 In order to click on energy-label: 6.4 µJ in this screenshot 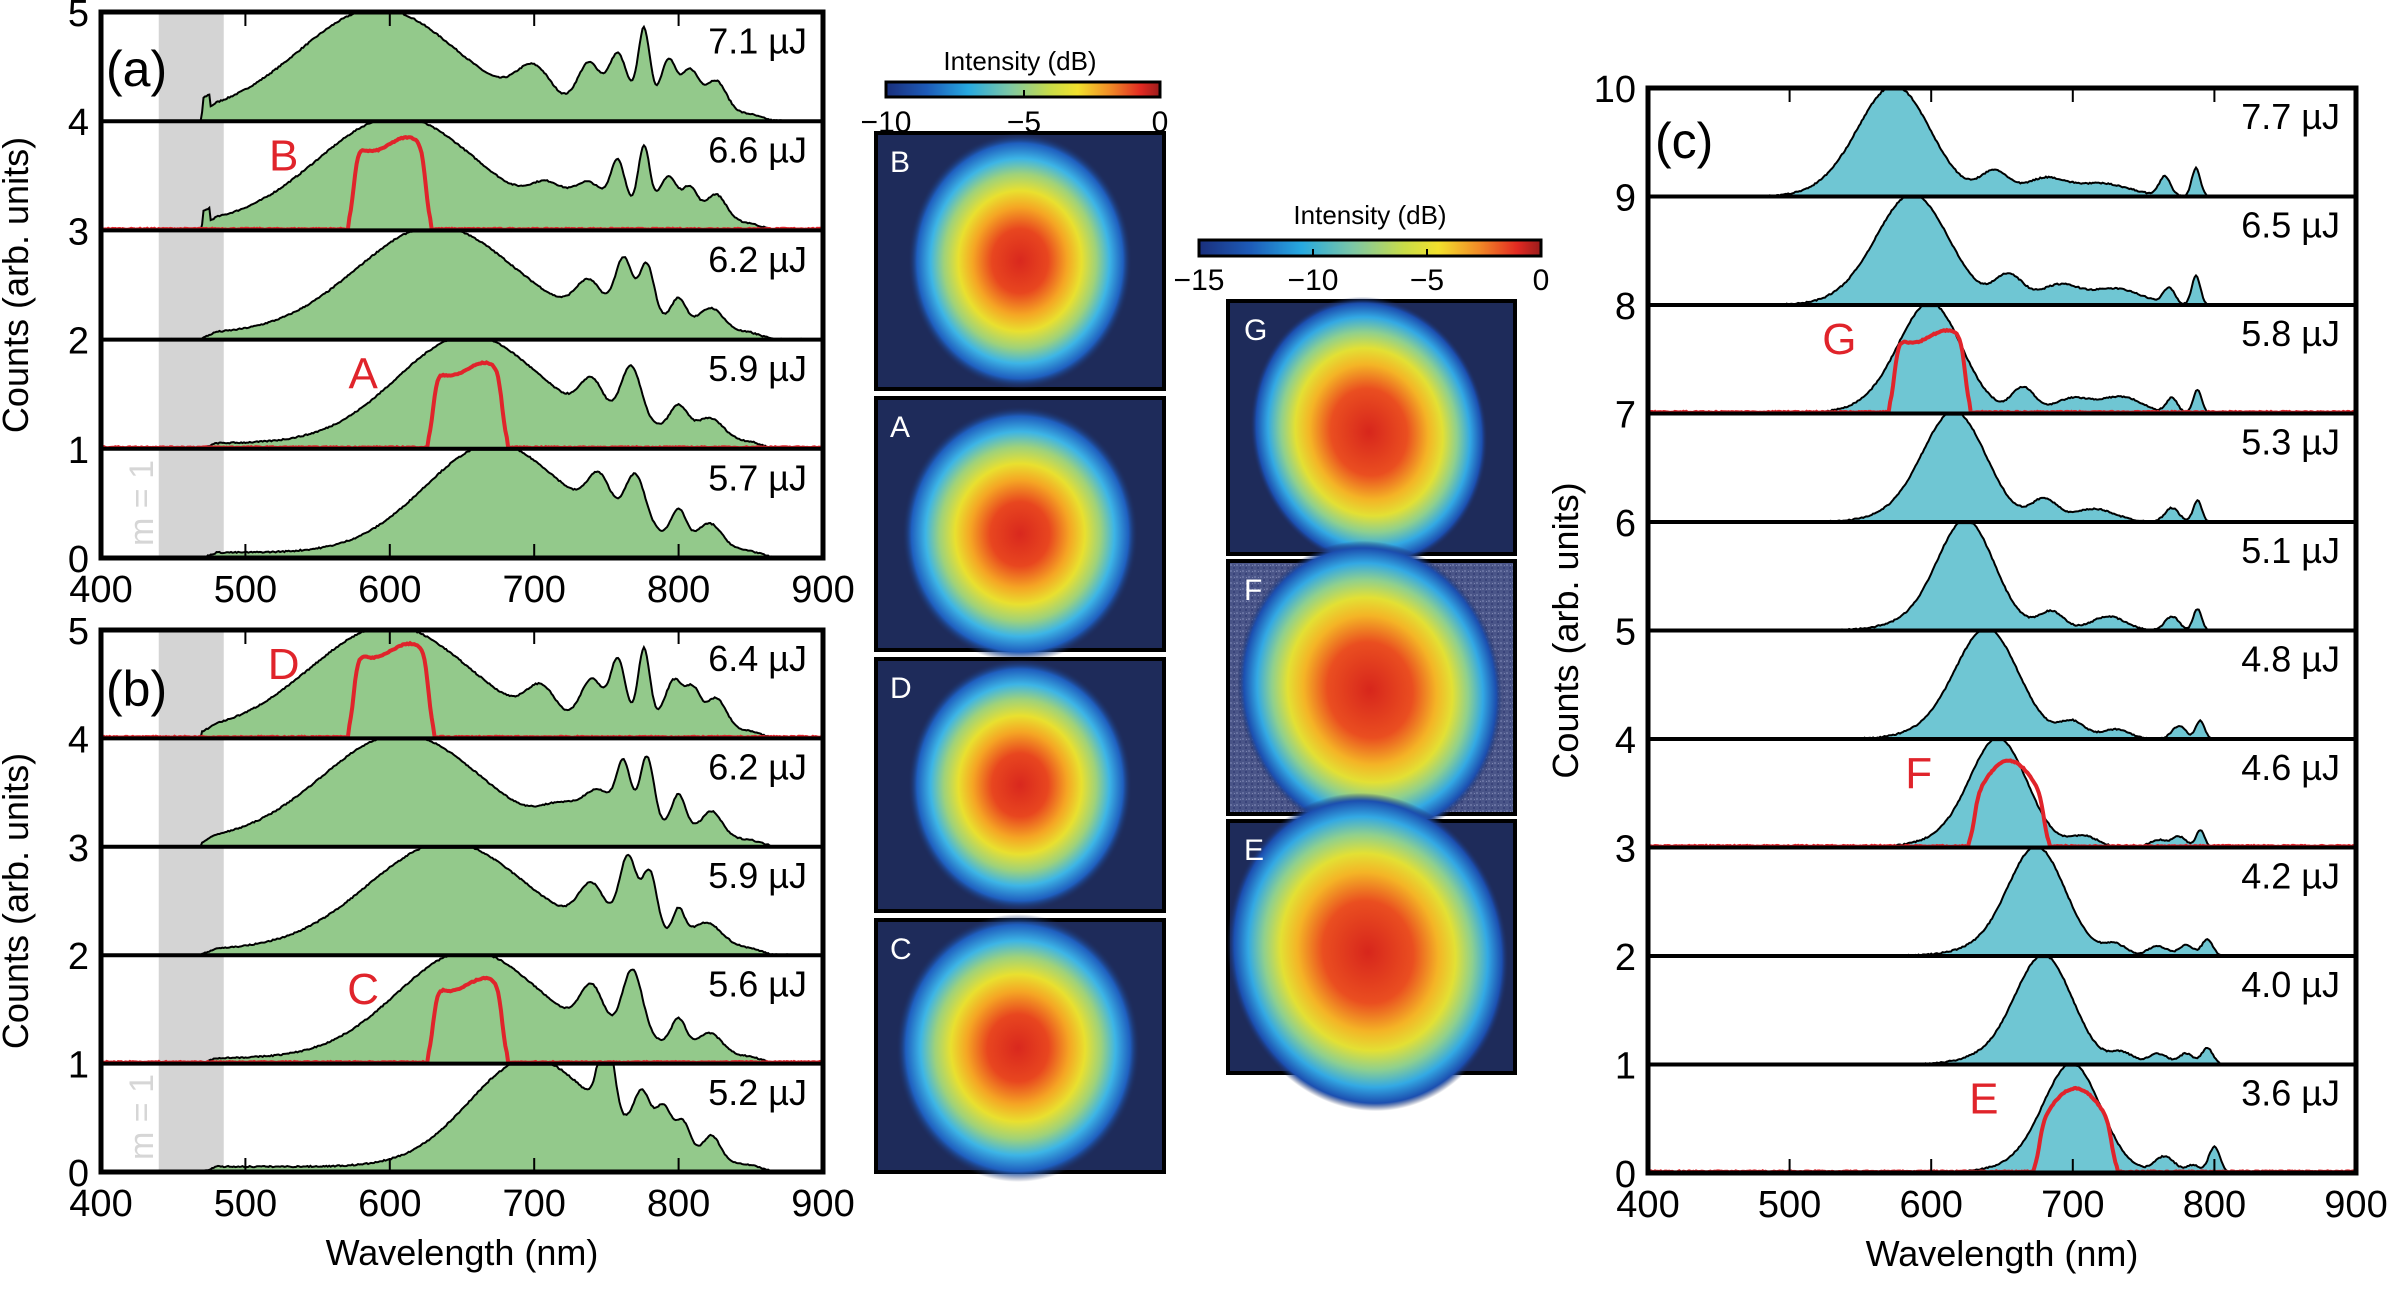, I will do `click(757, 658)`.